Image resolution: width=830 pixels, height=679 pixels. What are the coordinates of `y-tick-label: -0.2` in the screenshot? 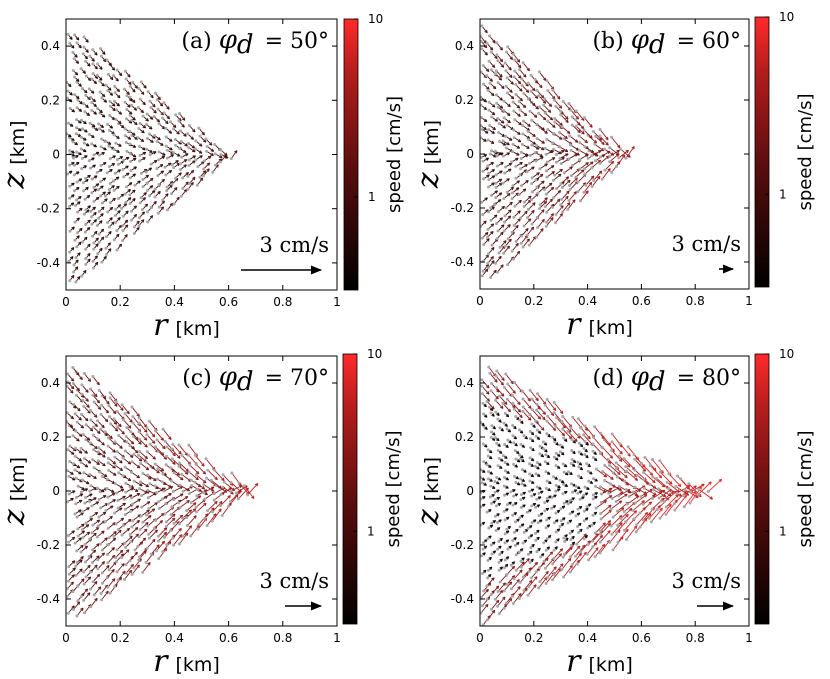 It's located at (48, 545).